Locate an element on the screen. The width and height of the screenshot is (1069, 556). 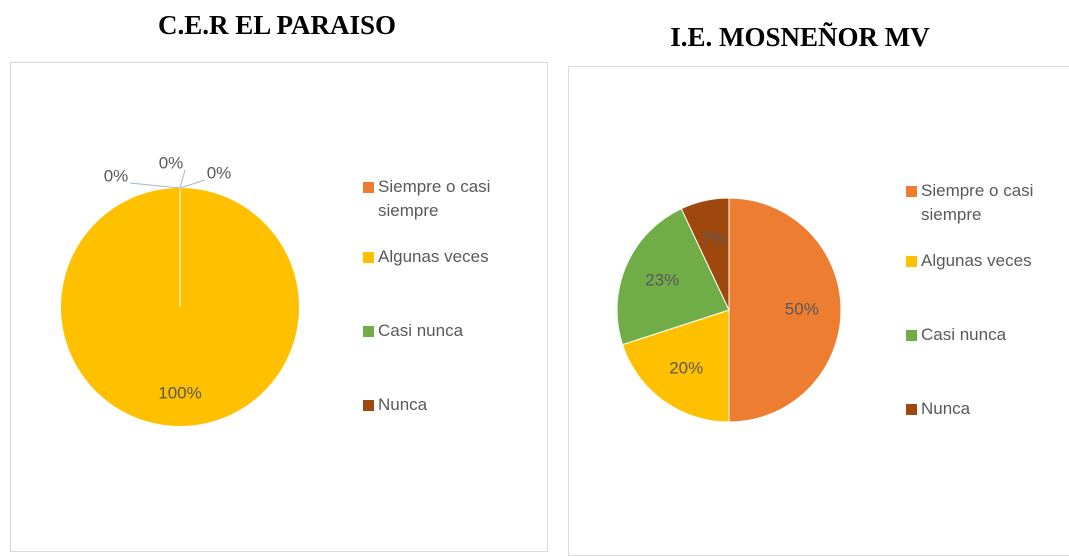
pie-chart: 50% 20% 23% 7% is located at coordinates (729, 310).